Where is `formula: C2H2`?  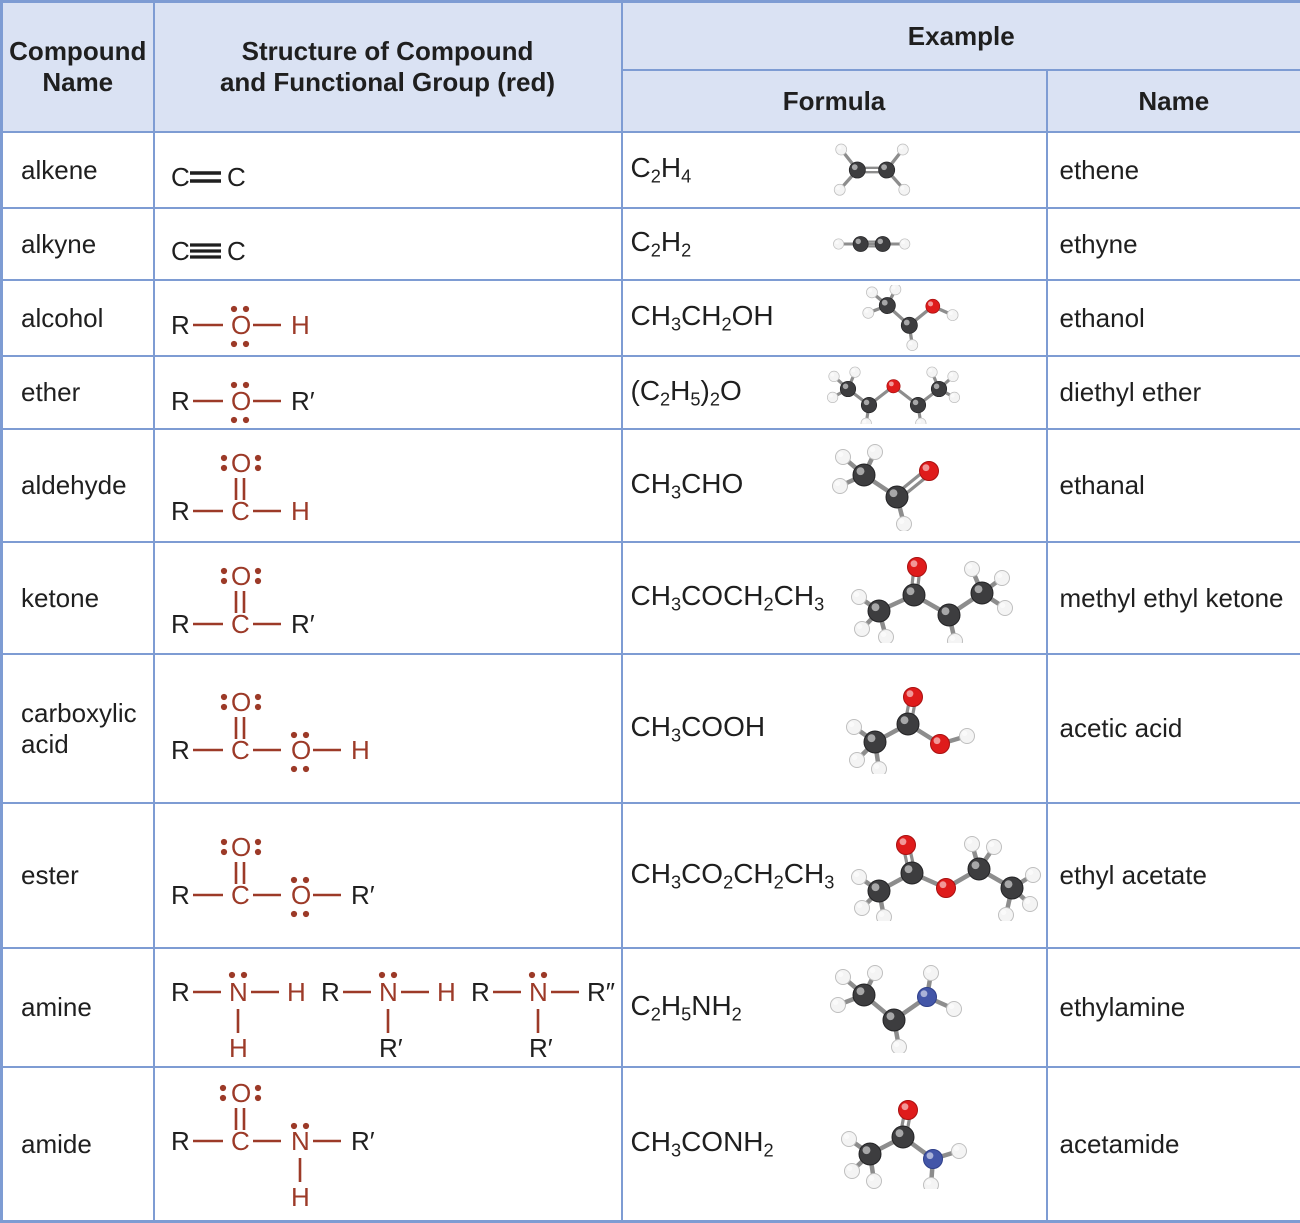 formula: C2H2 is located at coordinates (661, 243).